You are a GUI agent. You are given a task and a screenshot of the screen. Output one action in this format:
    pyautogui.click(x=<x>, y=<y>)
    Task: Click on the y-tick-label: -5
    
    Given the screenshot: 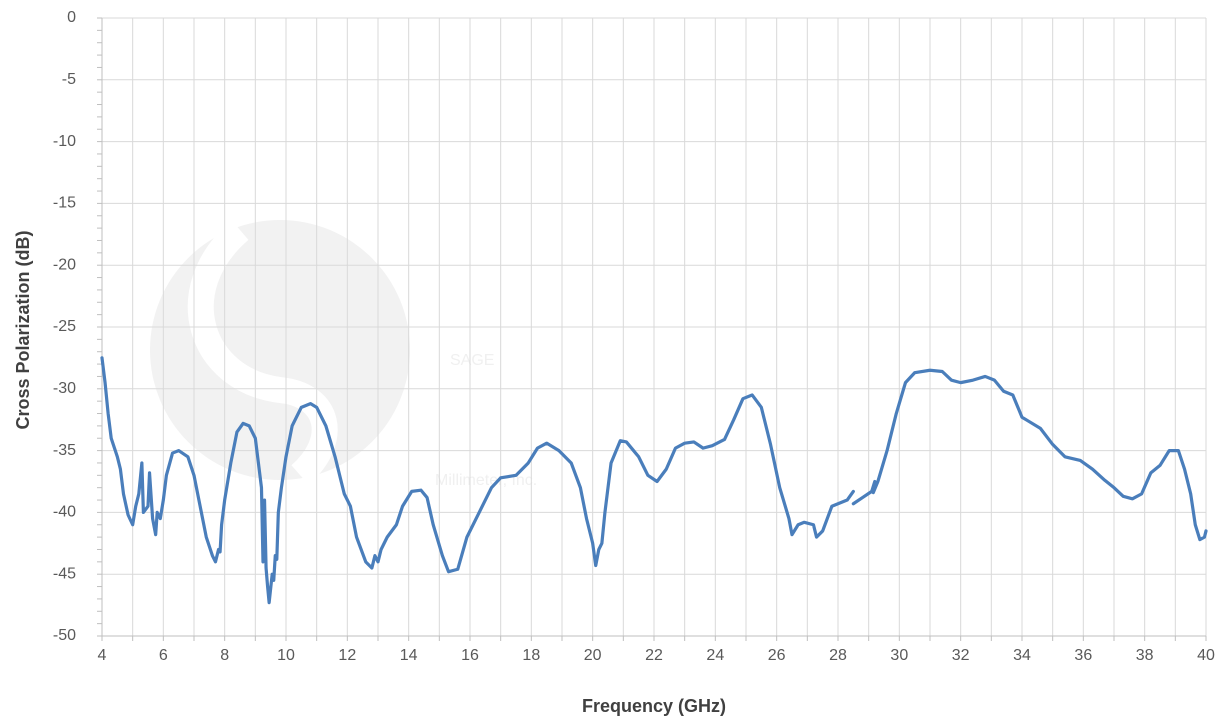 What is the action you would take?
    pyautogui.click(x=69, y=79)
    